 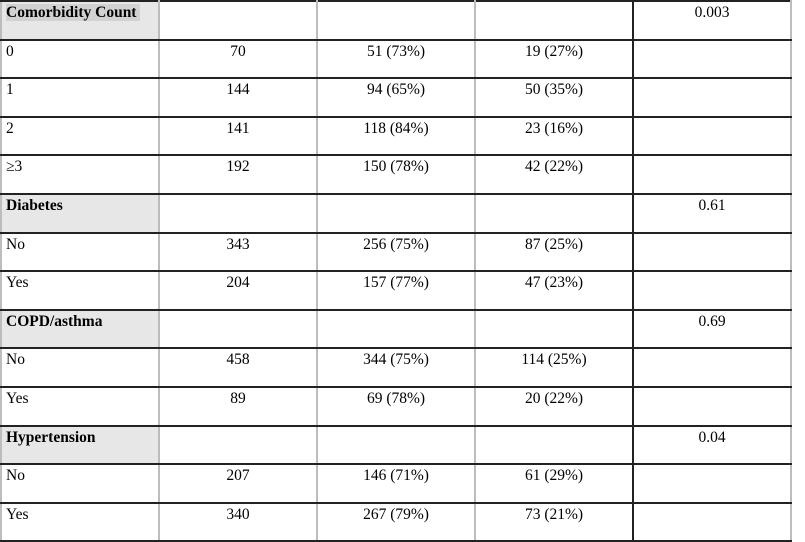 What do you see at coordinates (80, 329) in the screenshot?
I see `section-label-cell: COPD/asthma` at bounding box center [80, 329].